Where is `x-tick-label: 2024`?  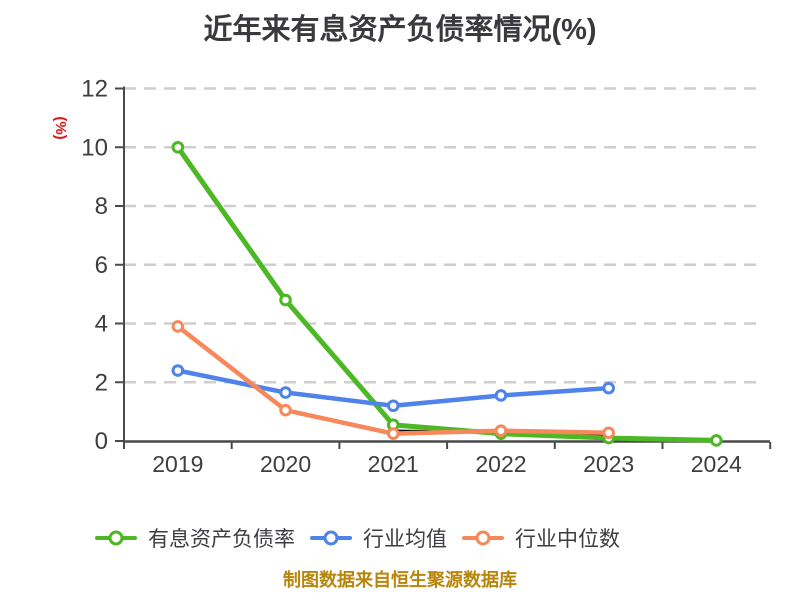
x-tick-label: 2024 is located at coordinates (716, 464).